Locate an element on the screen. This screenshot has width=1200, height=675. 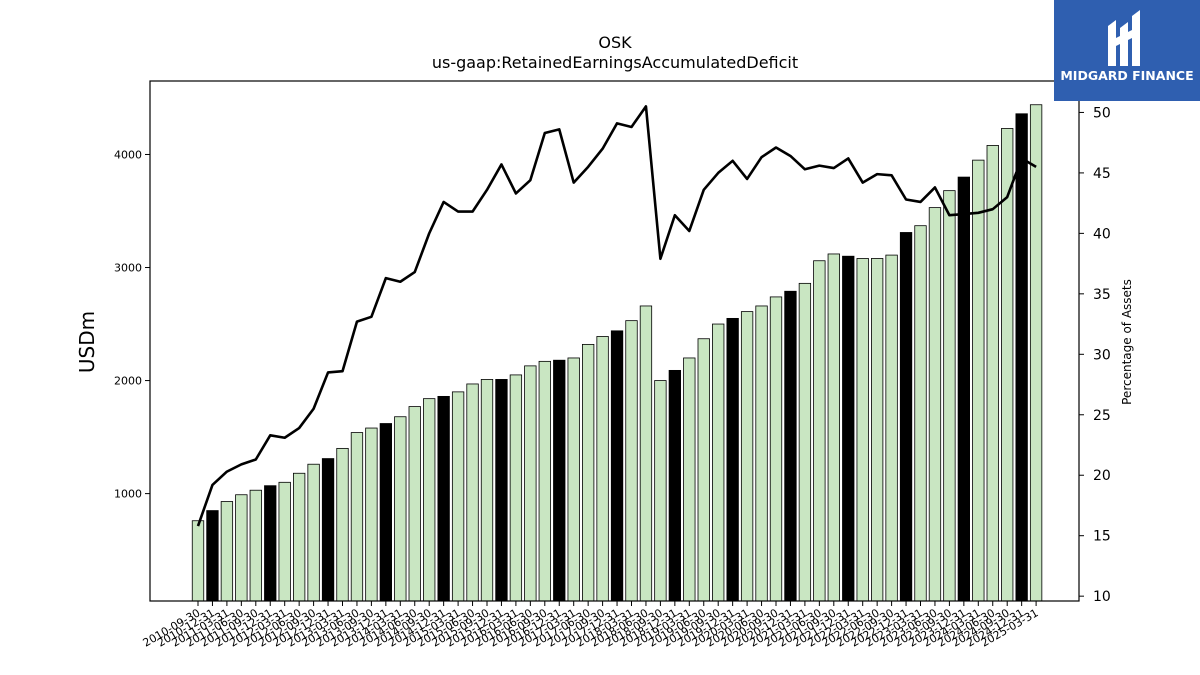
y-tick-label-right: 10 is located at coordinates (1102, 597).